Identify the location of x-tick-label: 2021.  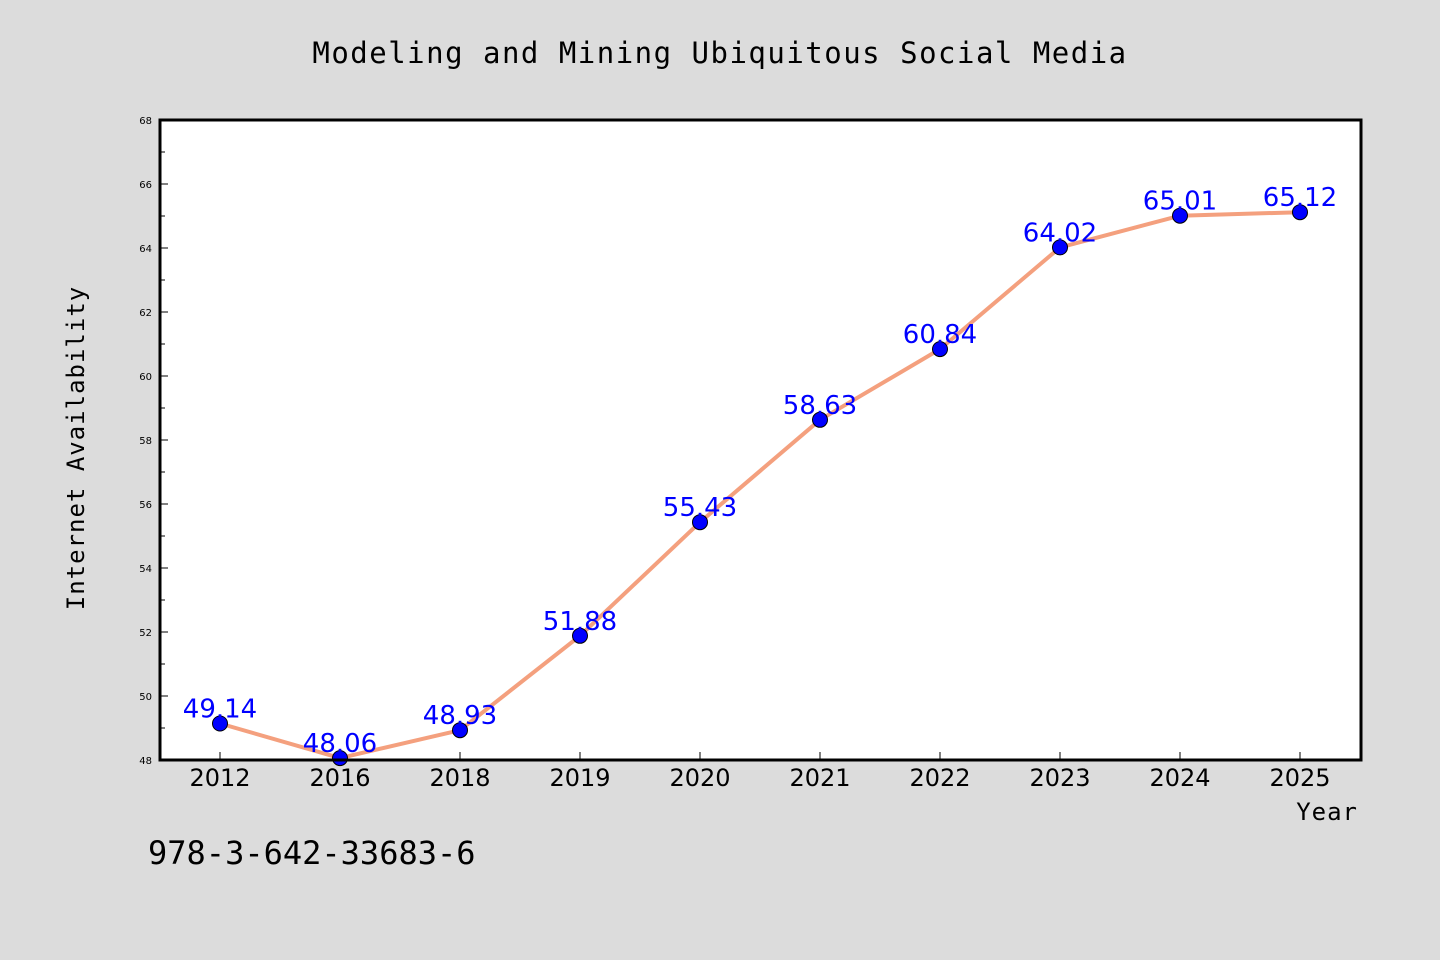
(819, 778).